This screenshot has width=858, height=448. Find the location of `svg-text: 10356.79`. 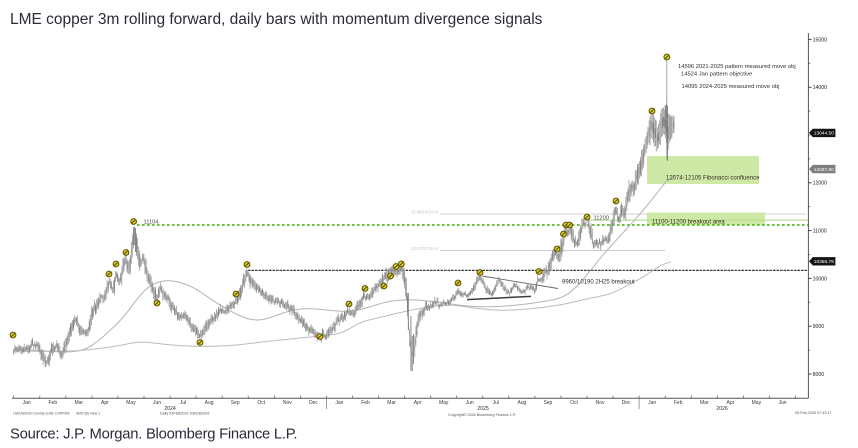

svg-text: 10356.79 is located at coordinates (824, 262).